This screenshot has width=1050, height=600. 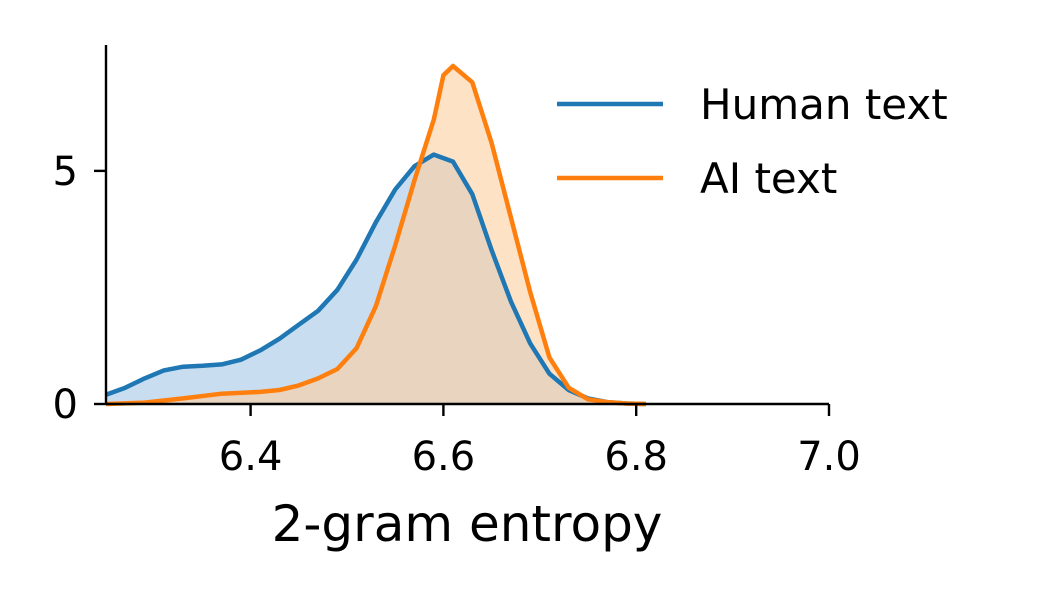 What do you see at coordinates (444, 457) in the screenshot?
I see `x-tick-label: 6.6` at bounding box center [444, 457].